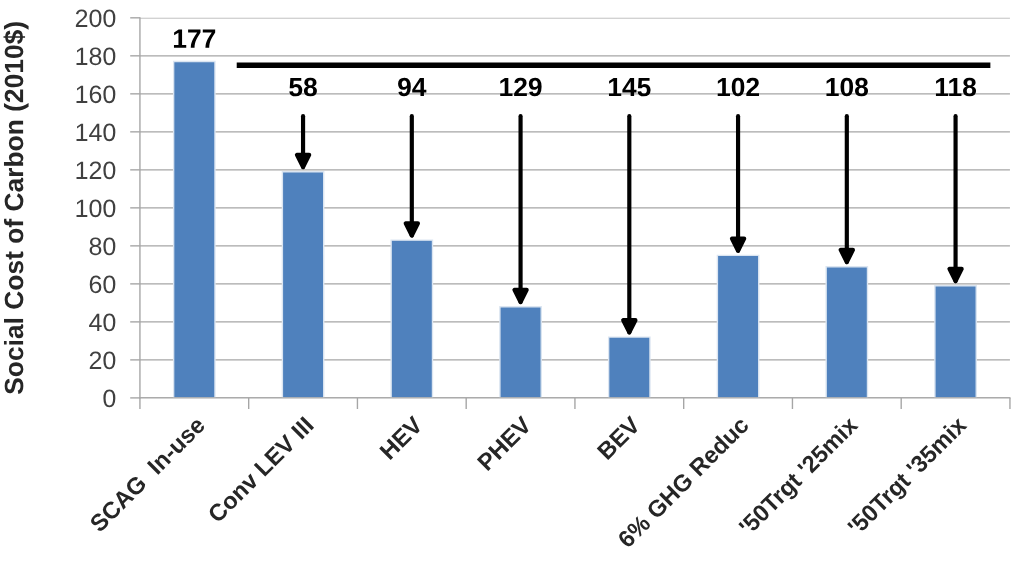 Image resolution: width=1014 pixels, height=575 pixels. Describe the element at coordinates (109, 398) in the screenshot. I see `y-tick-label: 0` at that location.